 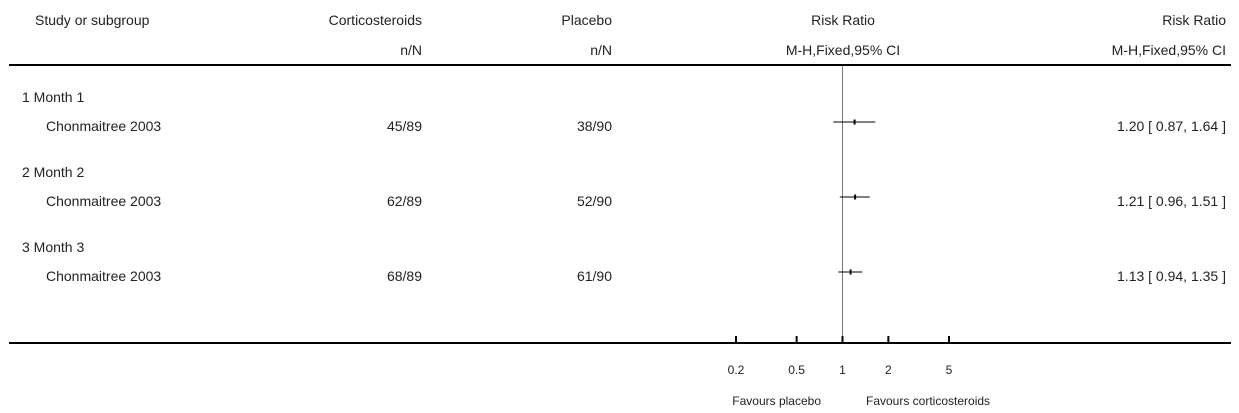 What do you see at coordinates (601, 50) in the screenshot?
I see `subheader-control: n/N` at bounding box center [601, 50].